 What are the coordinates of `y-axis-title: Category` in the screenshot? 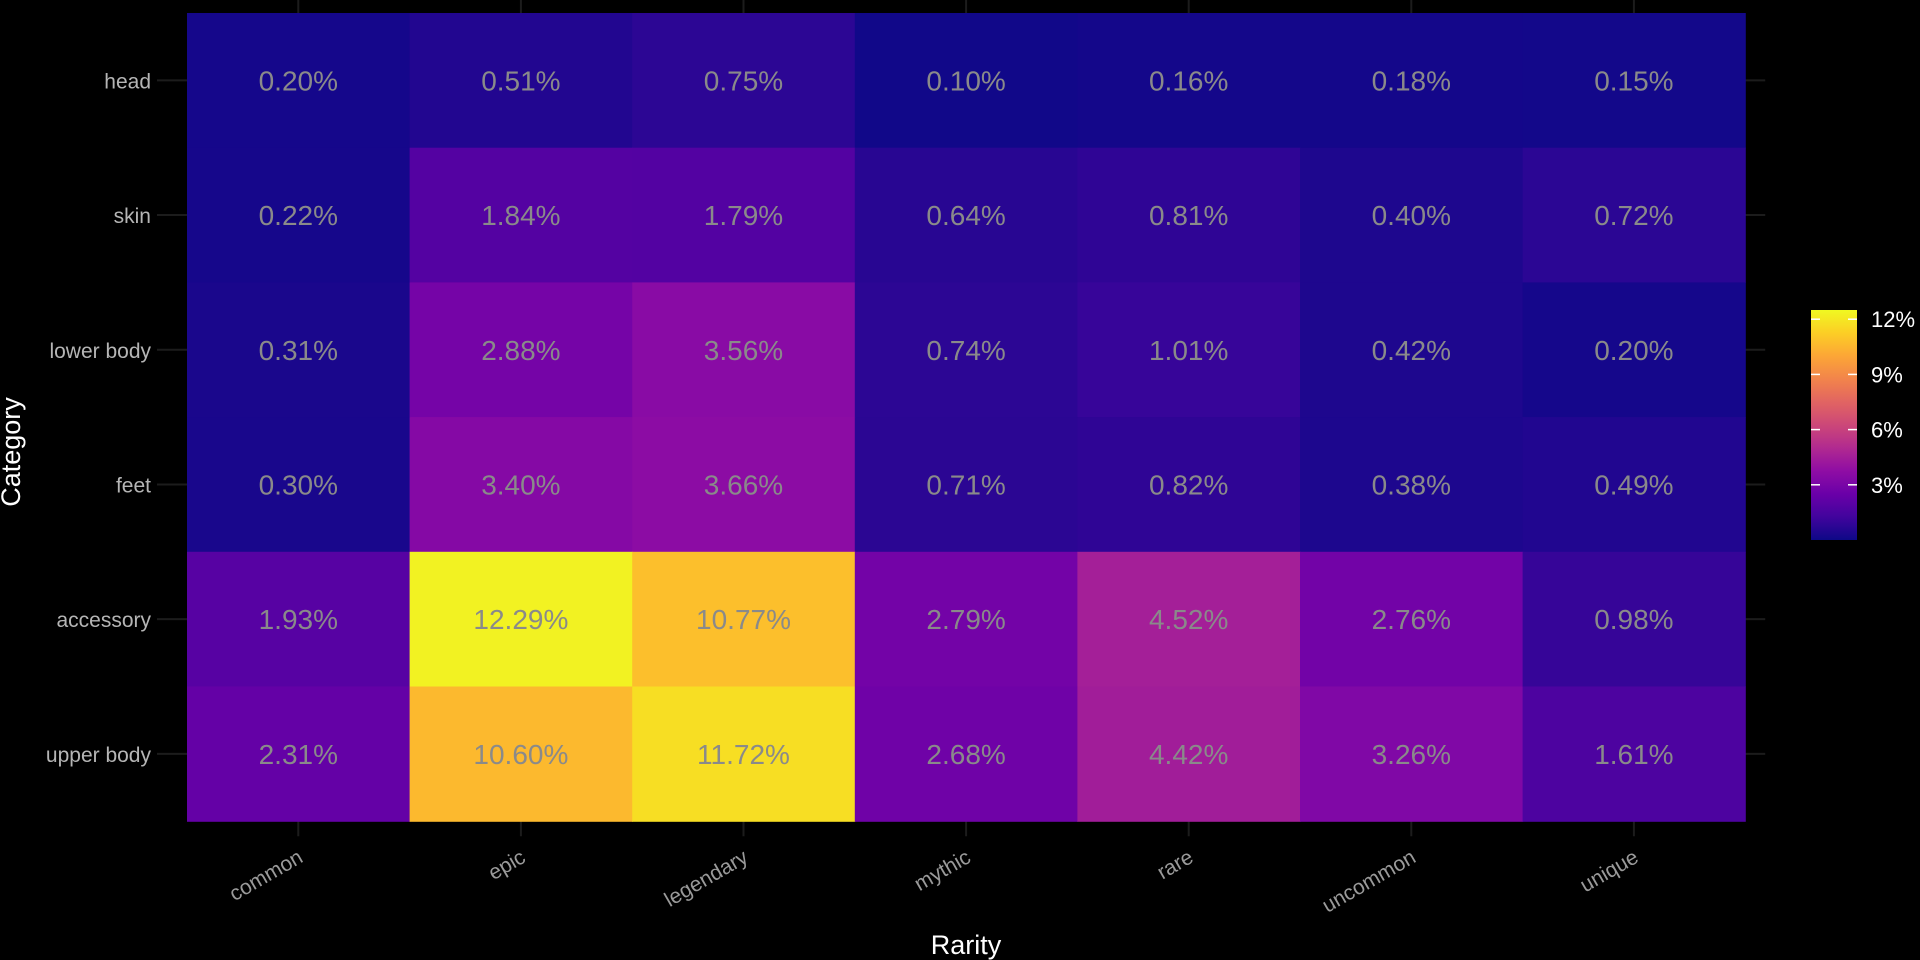 It's located at (13, 452).